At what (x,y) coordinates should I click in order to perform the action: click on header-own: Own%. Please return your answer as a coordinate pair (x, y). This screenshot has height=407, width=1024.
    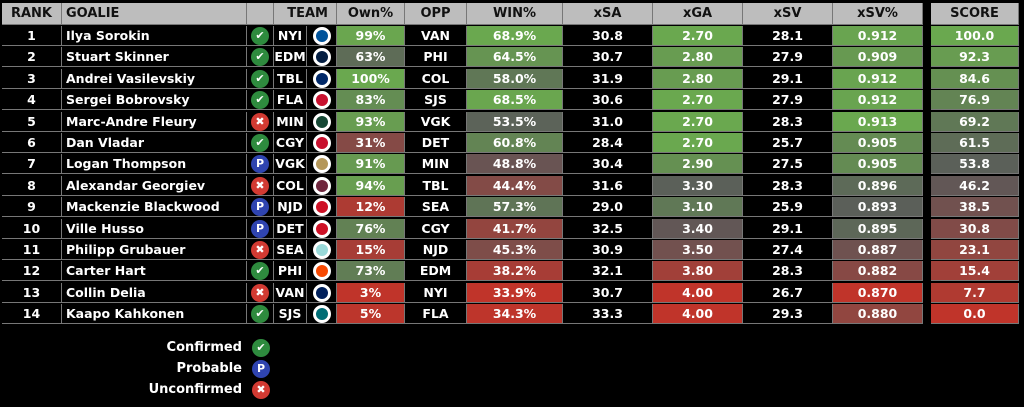
    Looking at the image, I should click on (371, 14).